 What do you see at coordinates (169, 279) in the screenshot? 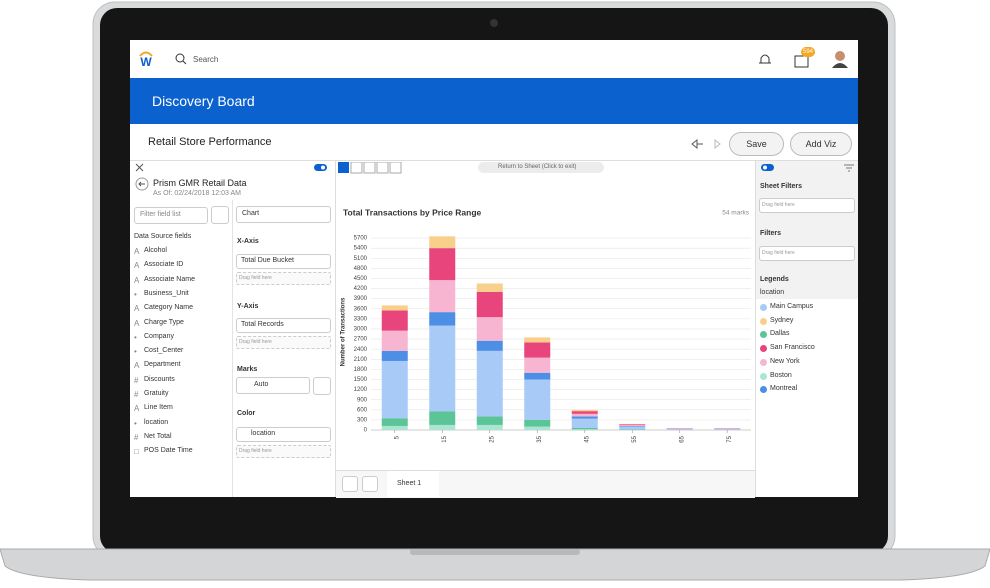
I see `field-item: Associate Name` at bounding box center [169, 279].